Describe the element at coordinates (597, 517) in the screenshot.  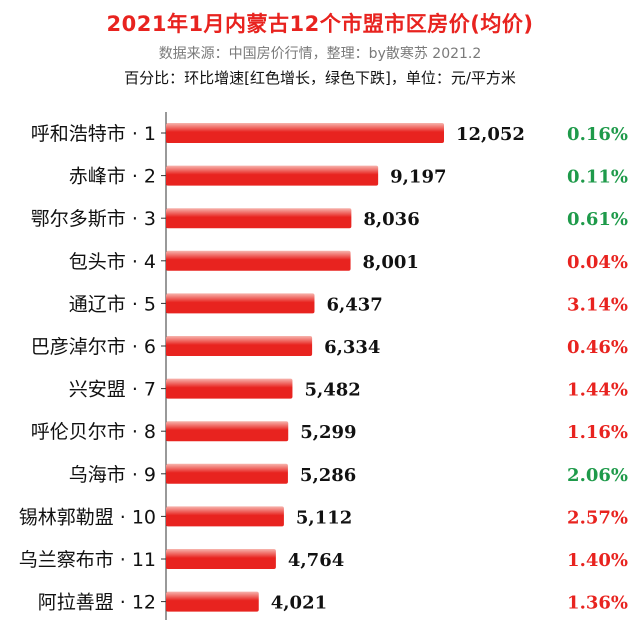
I see `percent-change-label: 2.57%` at that location.